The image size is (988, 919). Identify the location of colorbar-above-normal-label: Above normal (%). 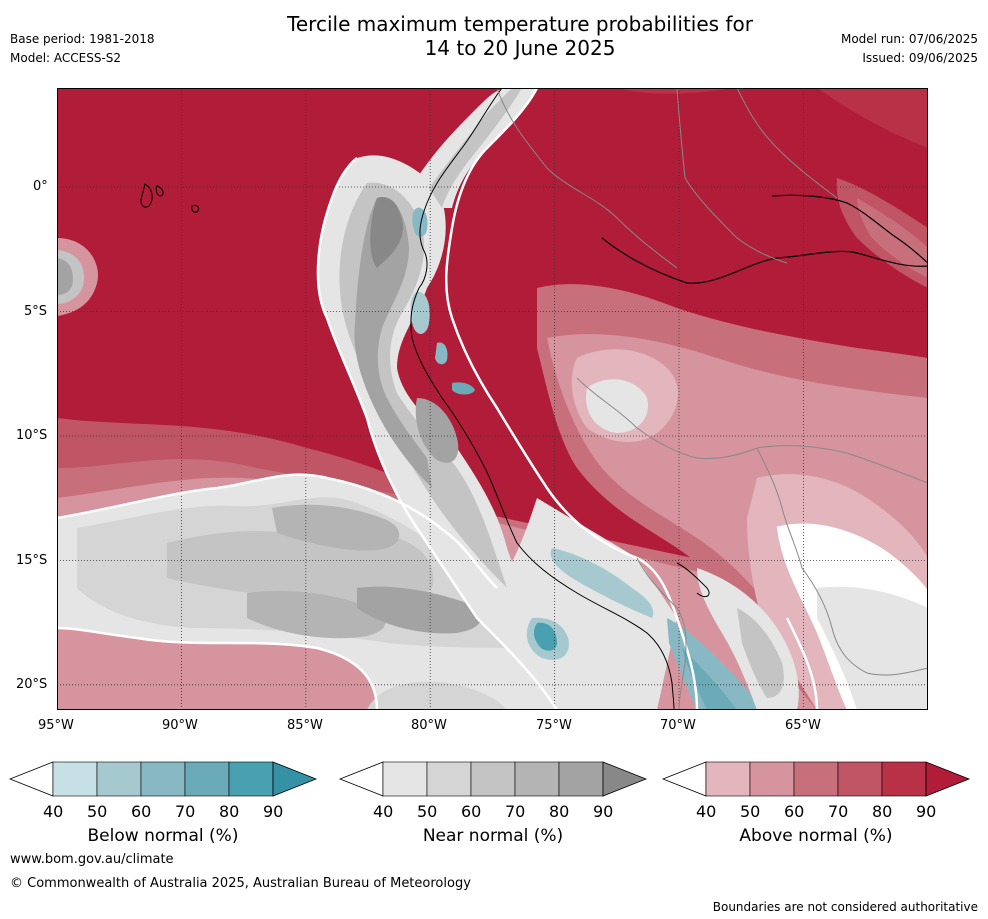
(816, 836).